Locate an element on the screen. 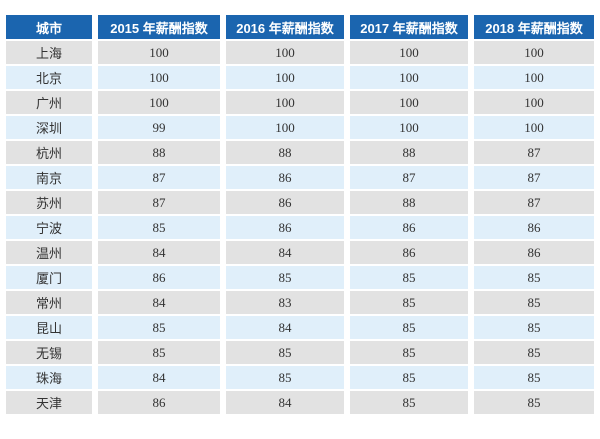 The width and height of the screenshot is (600, 439). city-cell: 上海 is located at coordinates (49, 52).